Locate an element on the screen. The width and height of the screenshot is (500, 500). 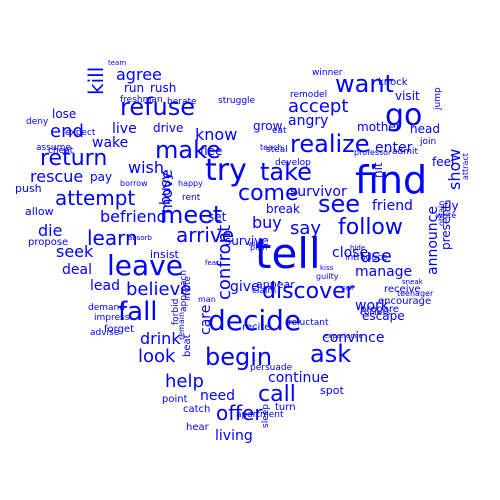
word-ask: ask is located at coordinates (330, 354).